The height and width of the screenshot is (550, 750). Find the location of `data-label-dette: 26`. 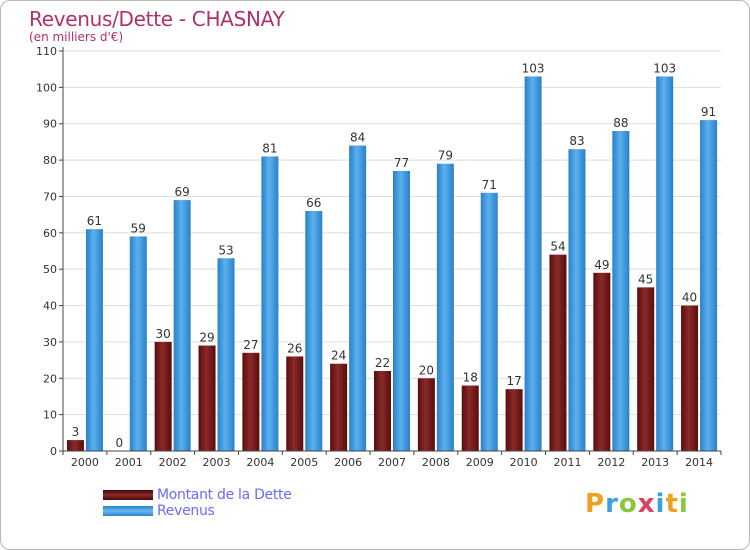

data-label-dette: 26 is located at coordinates (294, 348).